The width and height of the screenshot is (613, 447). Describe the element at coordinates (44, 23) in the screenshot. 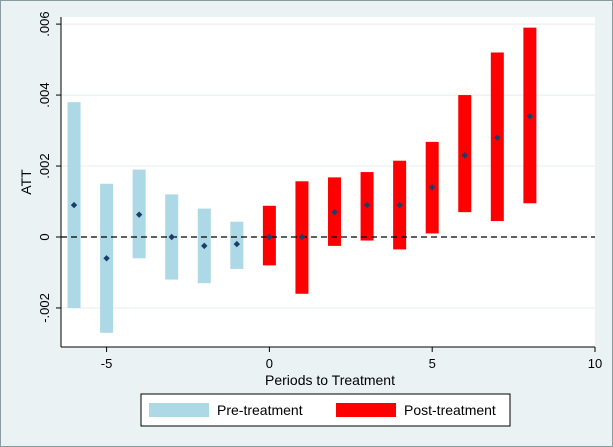

I see `y-tick-label: .006` at that location.